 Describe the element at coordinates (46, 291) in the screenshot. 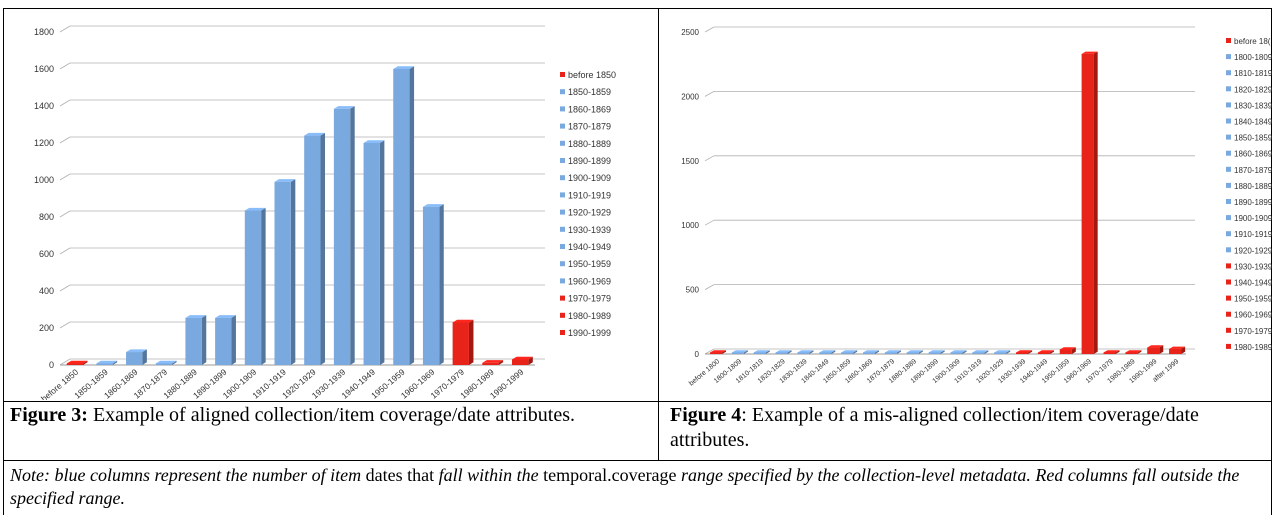

I see `y-tick-label: 400` at that location.